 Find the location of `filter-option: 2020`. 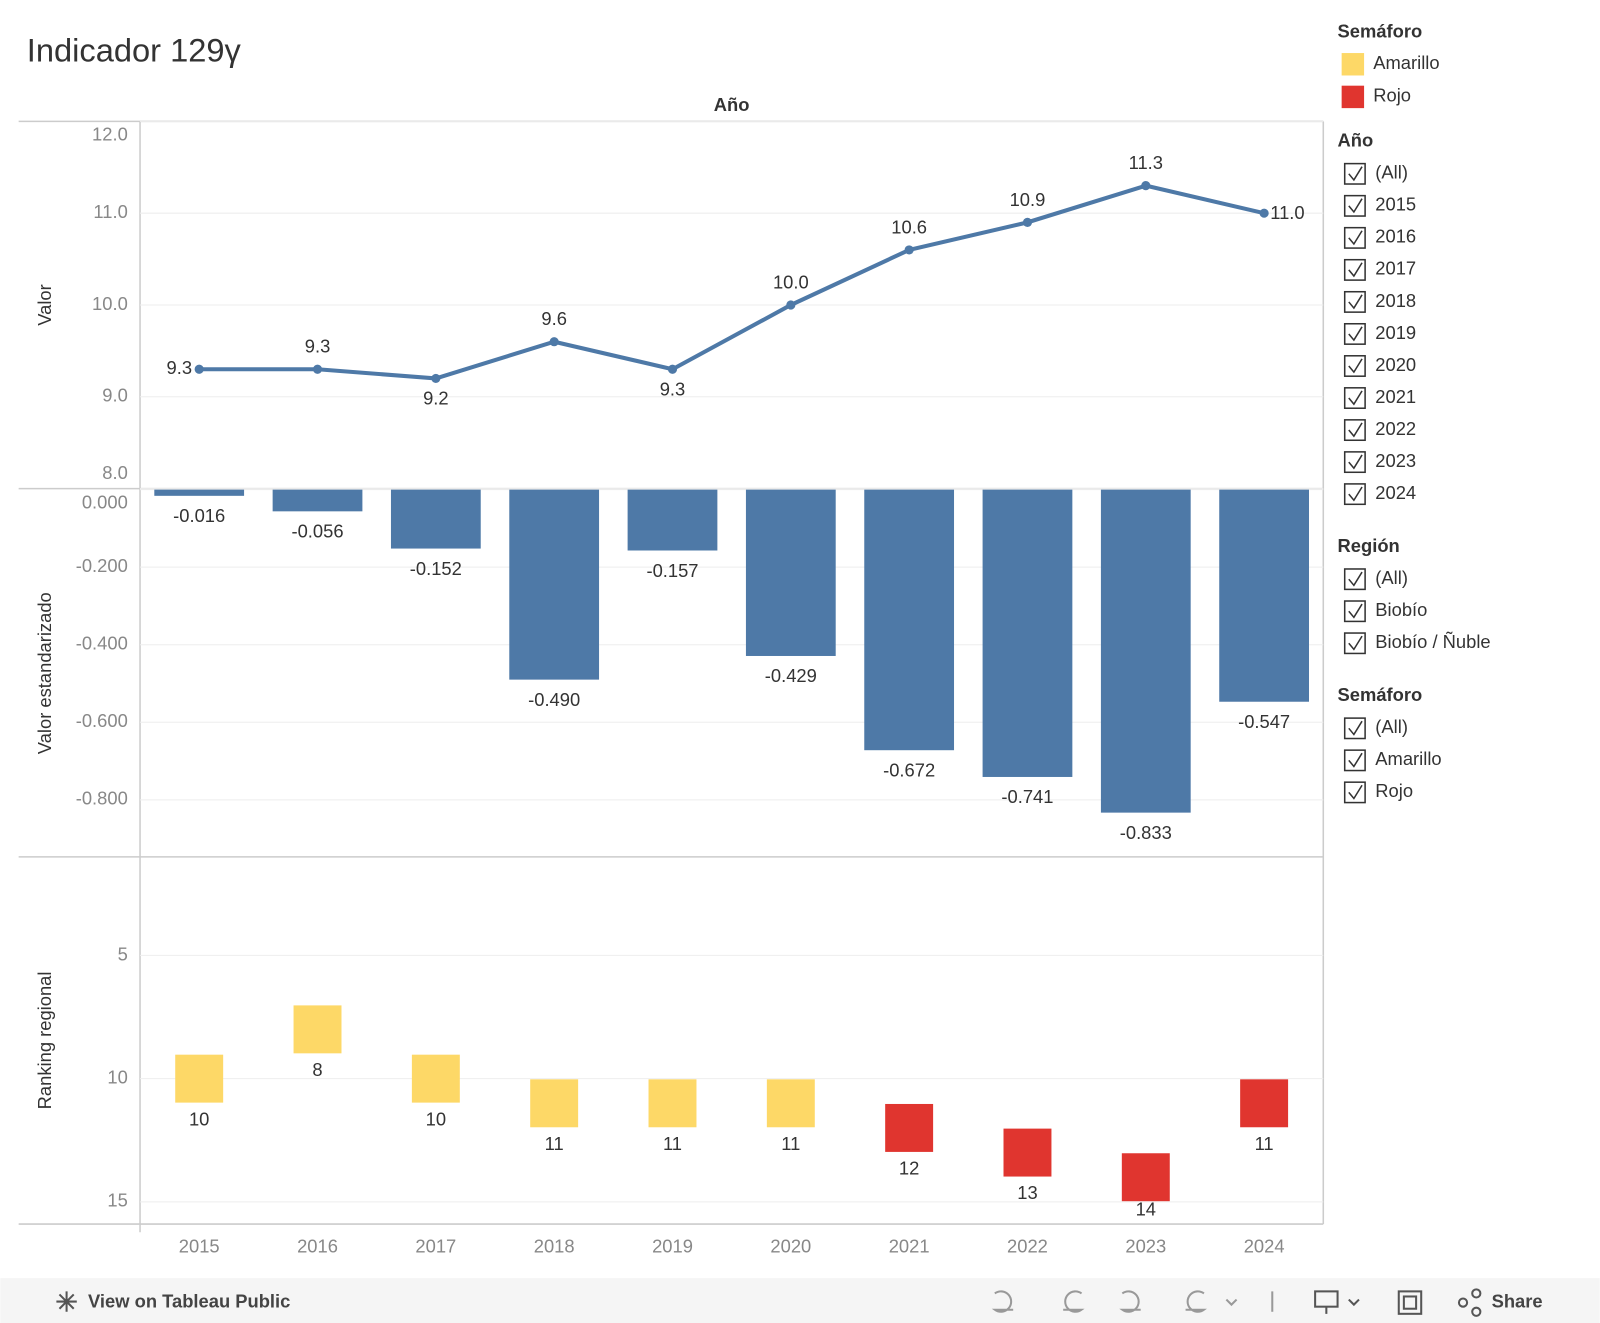

filter-option: 2020 is located at coordinates (1395, 364).